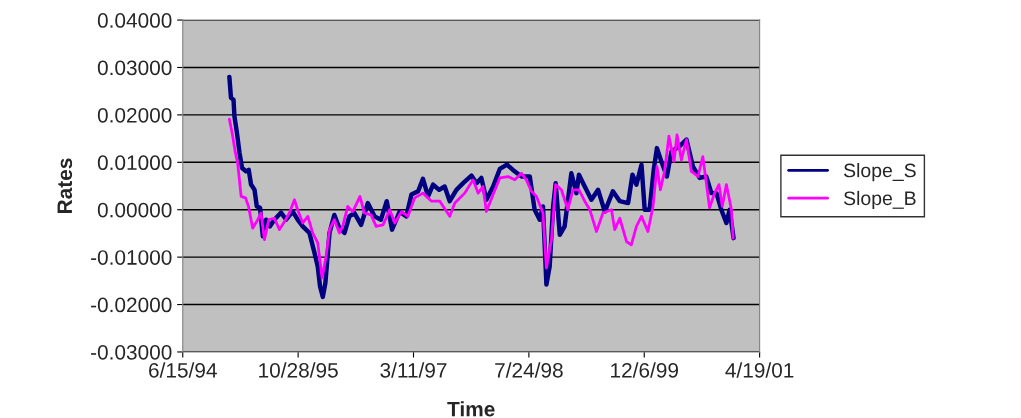  What do you see at coordinates (65, 185) in the screenshot?
I see `y-axis-title: Rates` at bounding box center [65, 185].